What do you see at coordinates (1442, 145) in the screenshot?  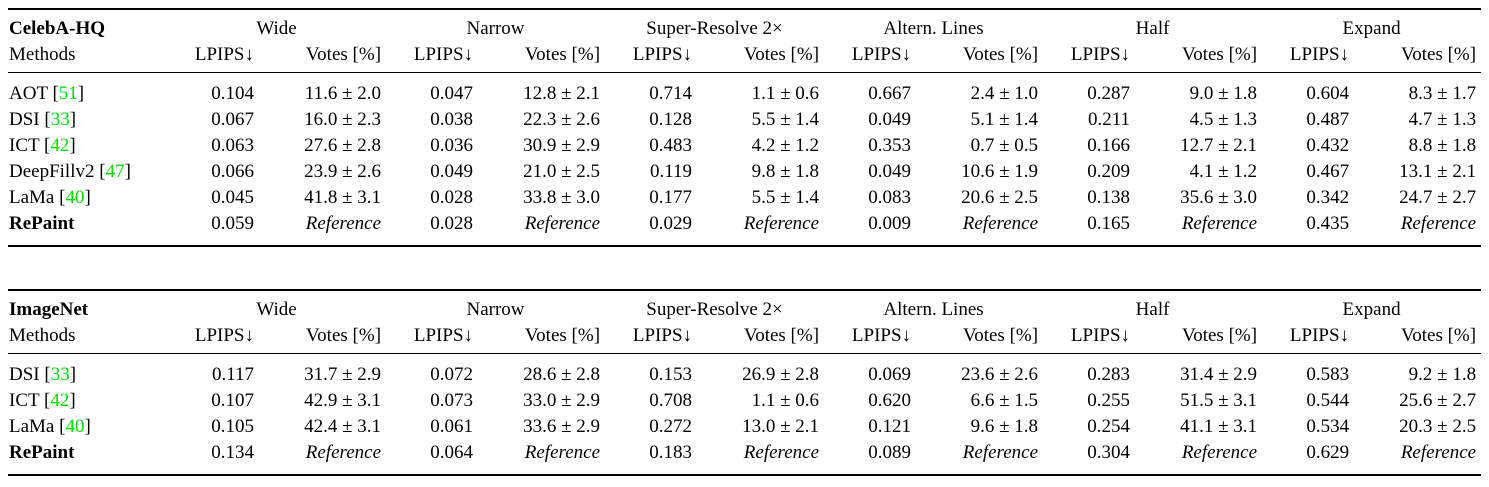 I see `votes-value: 8.8 ± 1.8` at bounding box center [1442, 145].